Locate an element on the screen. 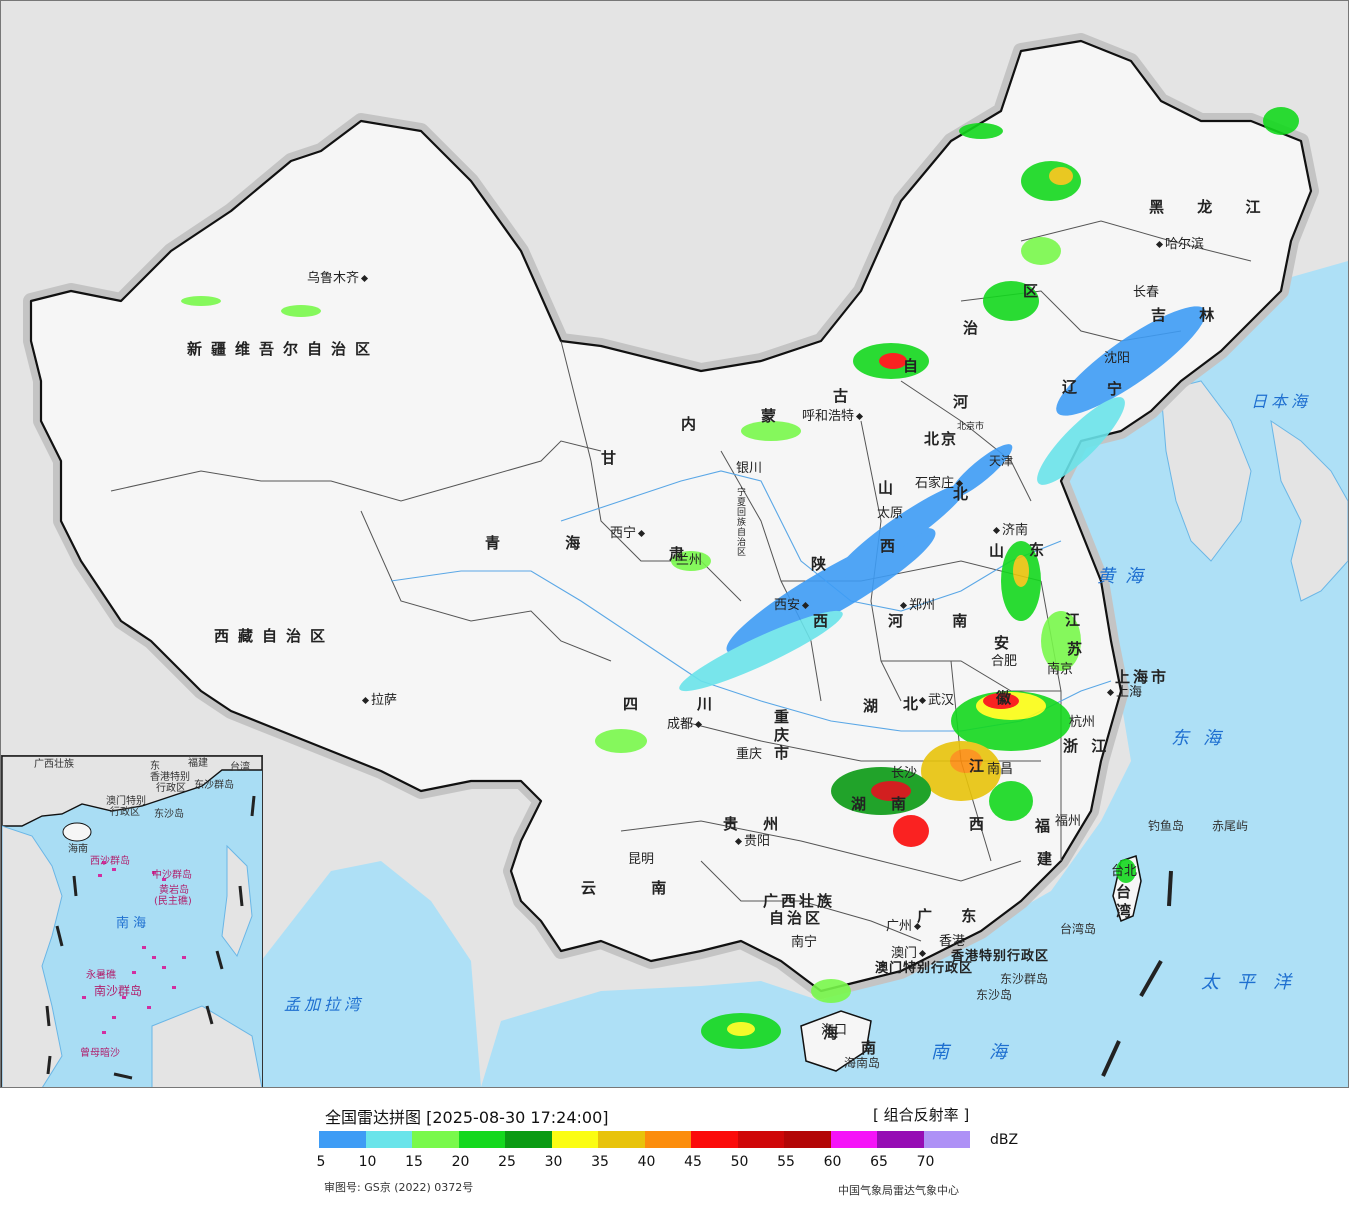 The height and width of the screenshot is (1208, 1349). inset-label-xisha: 西沙群岛 is located at coordinates (110, 861).